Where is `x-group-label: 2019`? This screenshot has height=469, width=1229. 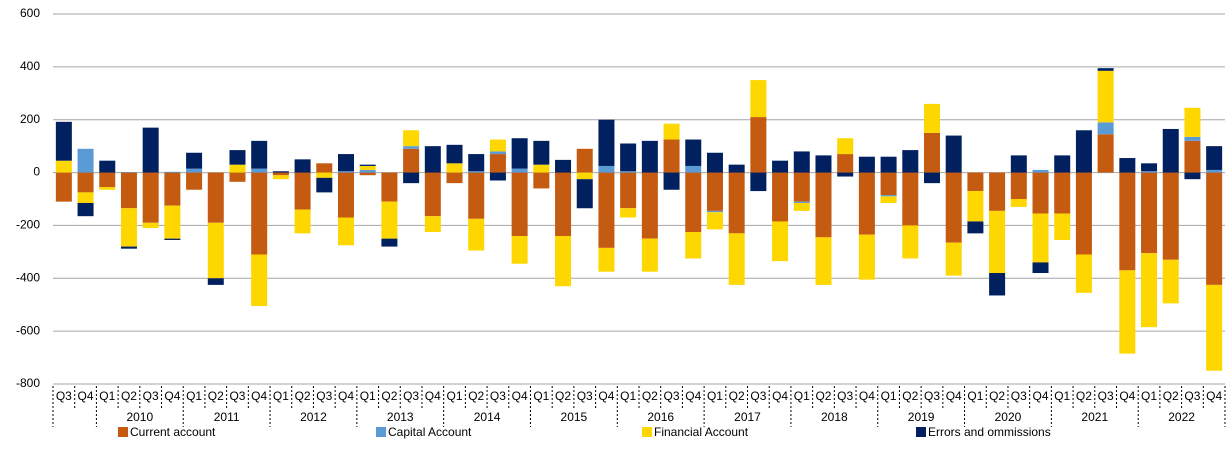 x-group-label: 2019 is located at coordinates (921, 417).